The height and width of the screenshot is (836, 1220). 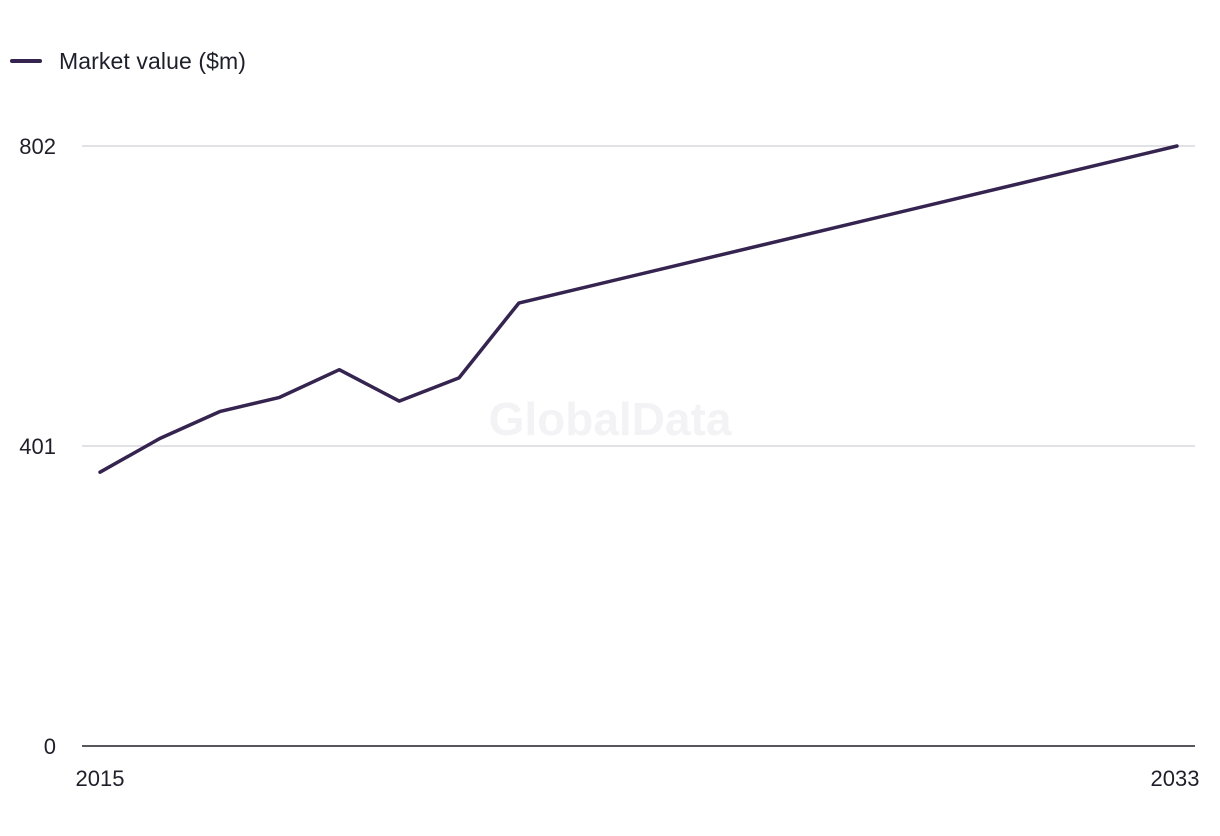 What do you see at coordinates (50, 746) in the screenshot?
I see `y-tick-label: 0` at bounding box center [50, 746].